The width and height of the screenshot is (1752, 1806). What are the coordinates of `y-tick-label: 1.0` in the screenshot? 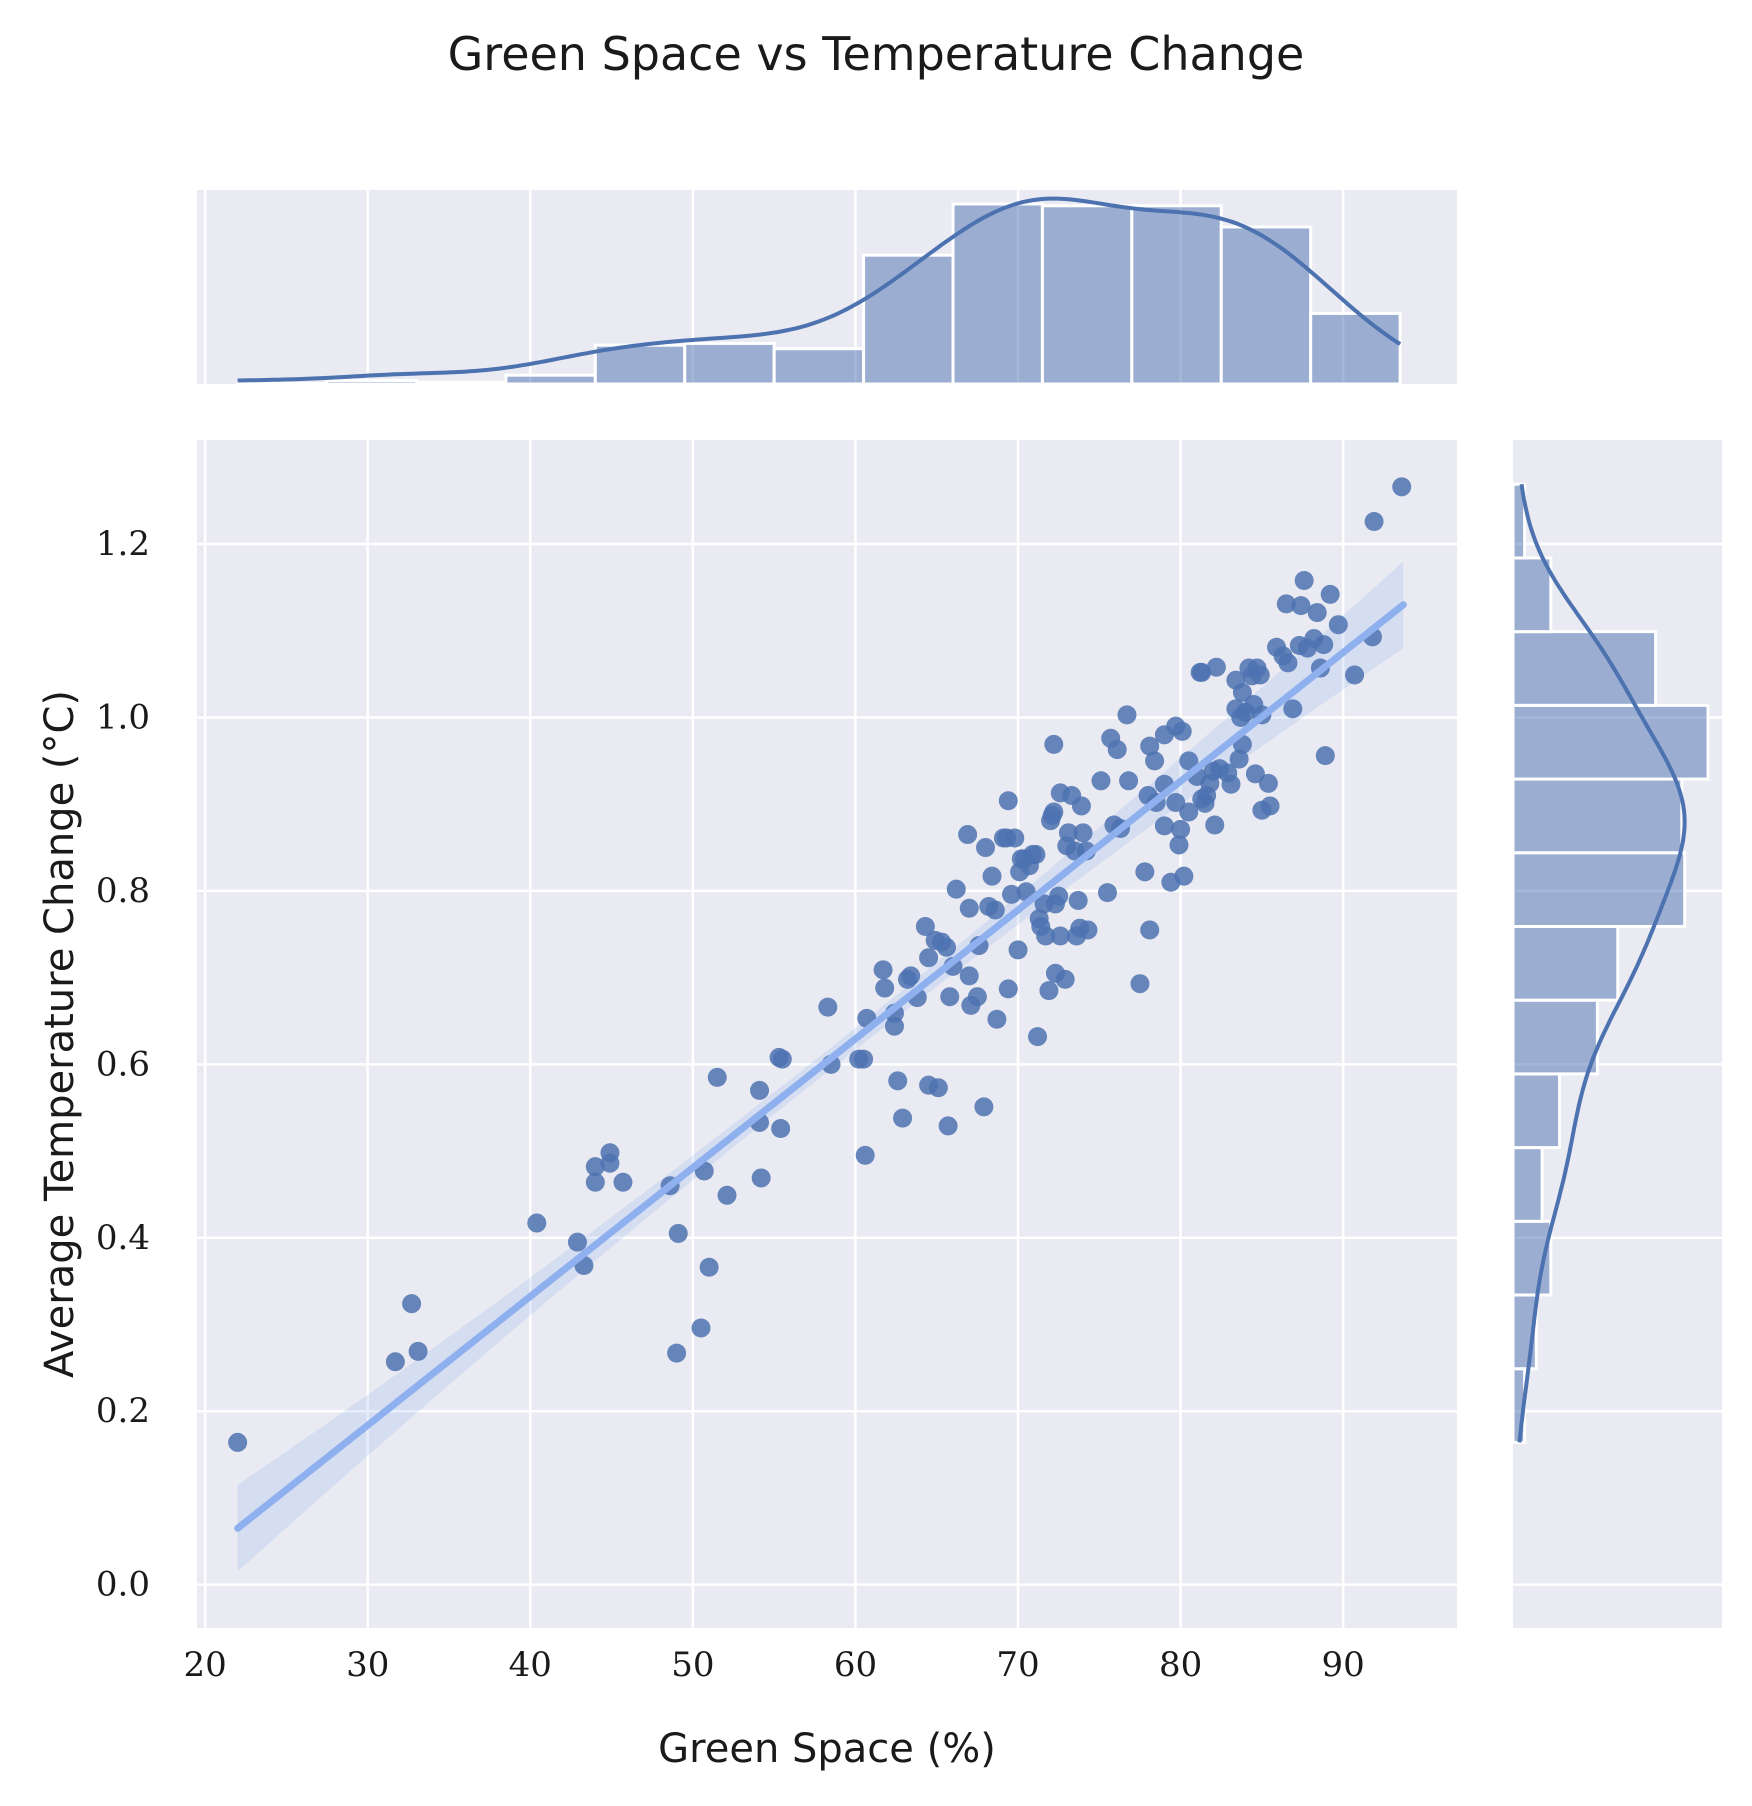 It's located at (123, 717).